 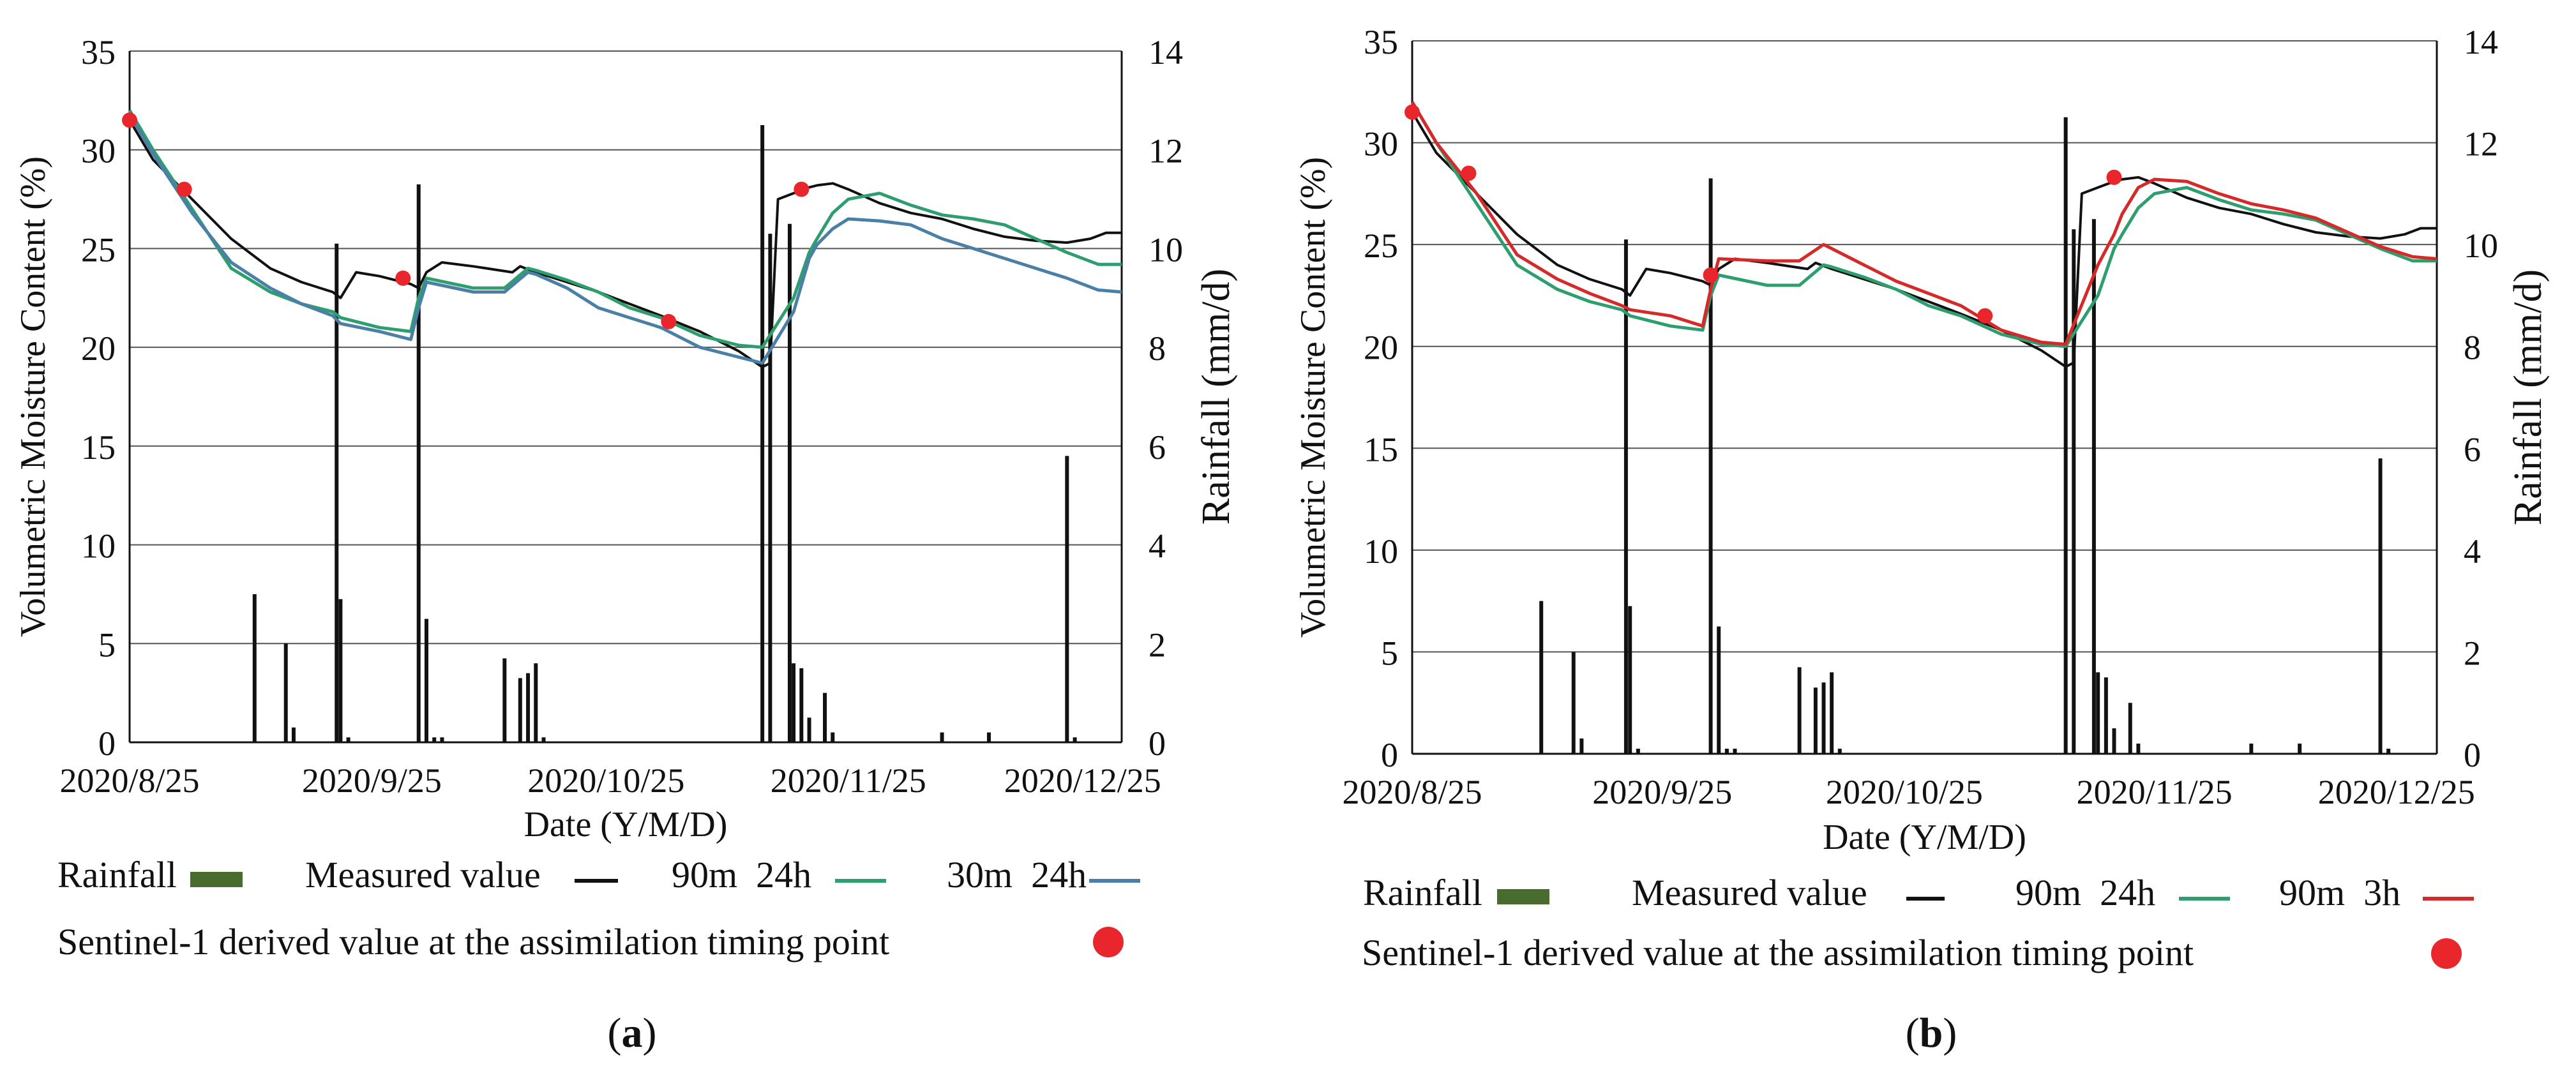 What do you see at coordinates (2155, 792) in the screenshot?
I see `x-tick-label: 2020/11/25` at bounding box center [2155, 792].